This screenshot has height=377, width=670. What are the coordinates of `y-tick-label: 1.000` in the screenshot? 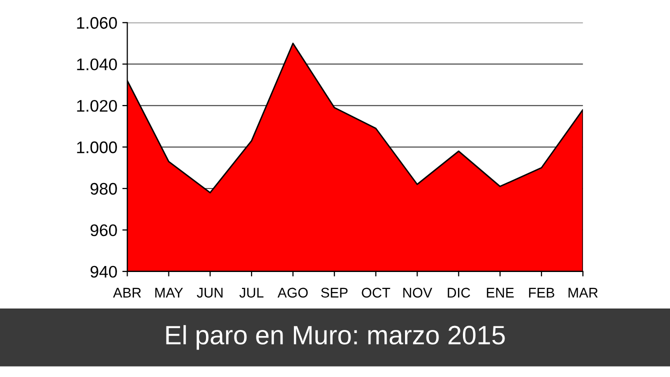 It's located at (97, 147).